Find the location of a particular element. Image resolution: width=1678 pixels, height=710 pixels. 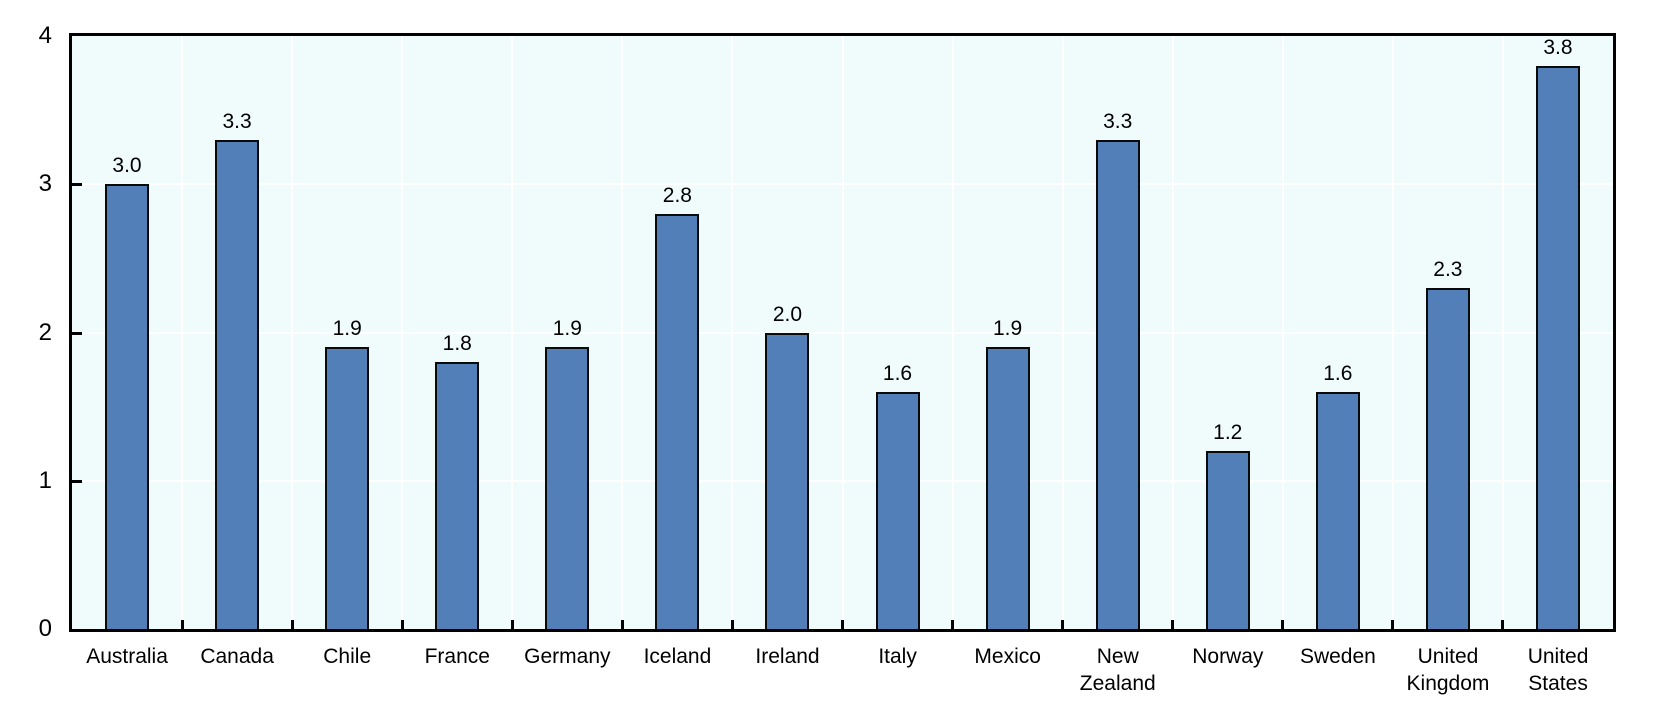

x-tick-label-sweden: Sweden is located at coordinates (1337, 656).